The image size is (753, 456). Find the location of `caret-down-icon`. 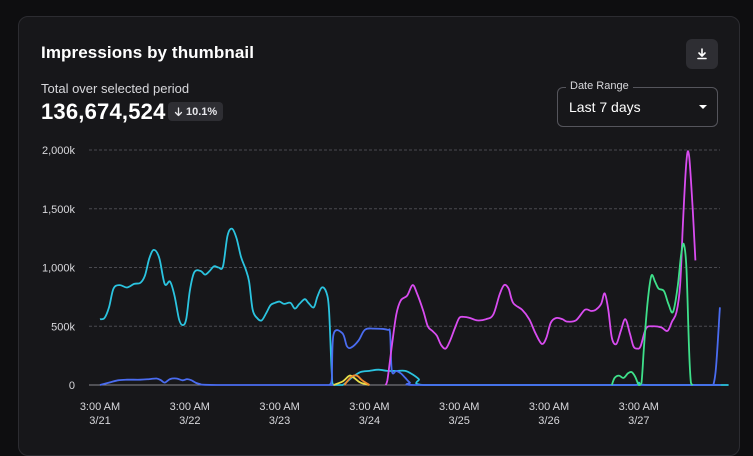

caret-down-icon is located at coordinates (703, 107).